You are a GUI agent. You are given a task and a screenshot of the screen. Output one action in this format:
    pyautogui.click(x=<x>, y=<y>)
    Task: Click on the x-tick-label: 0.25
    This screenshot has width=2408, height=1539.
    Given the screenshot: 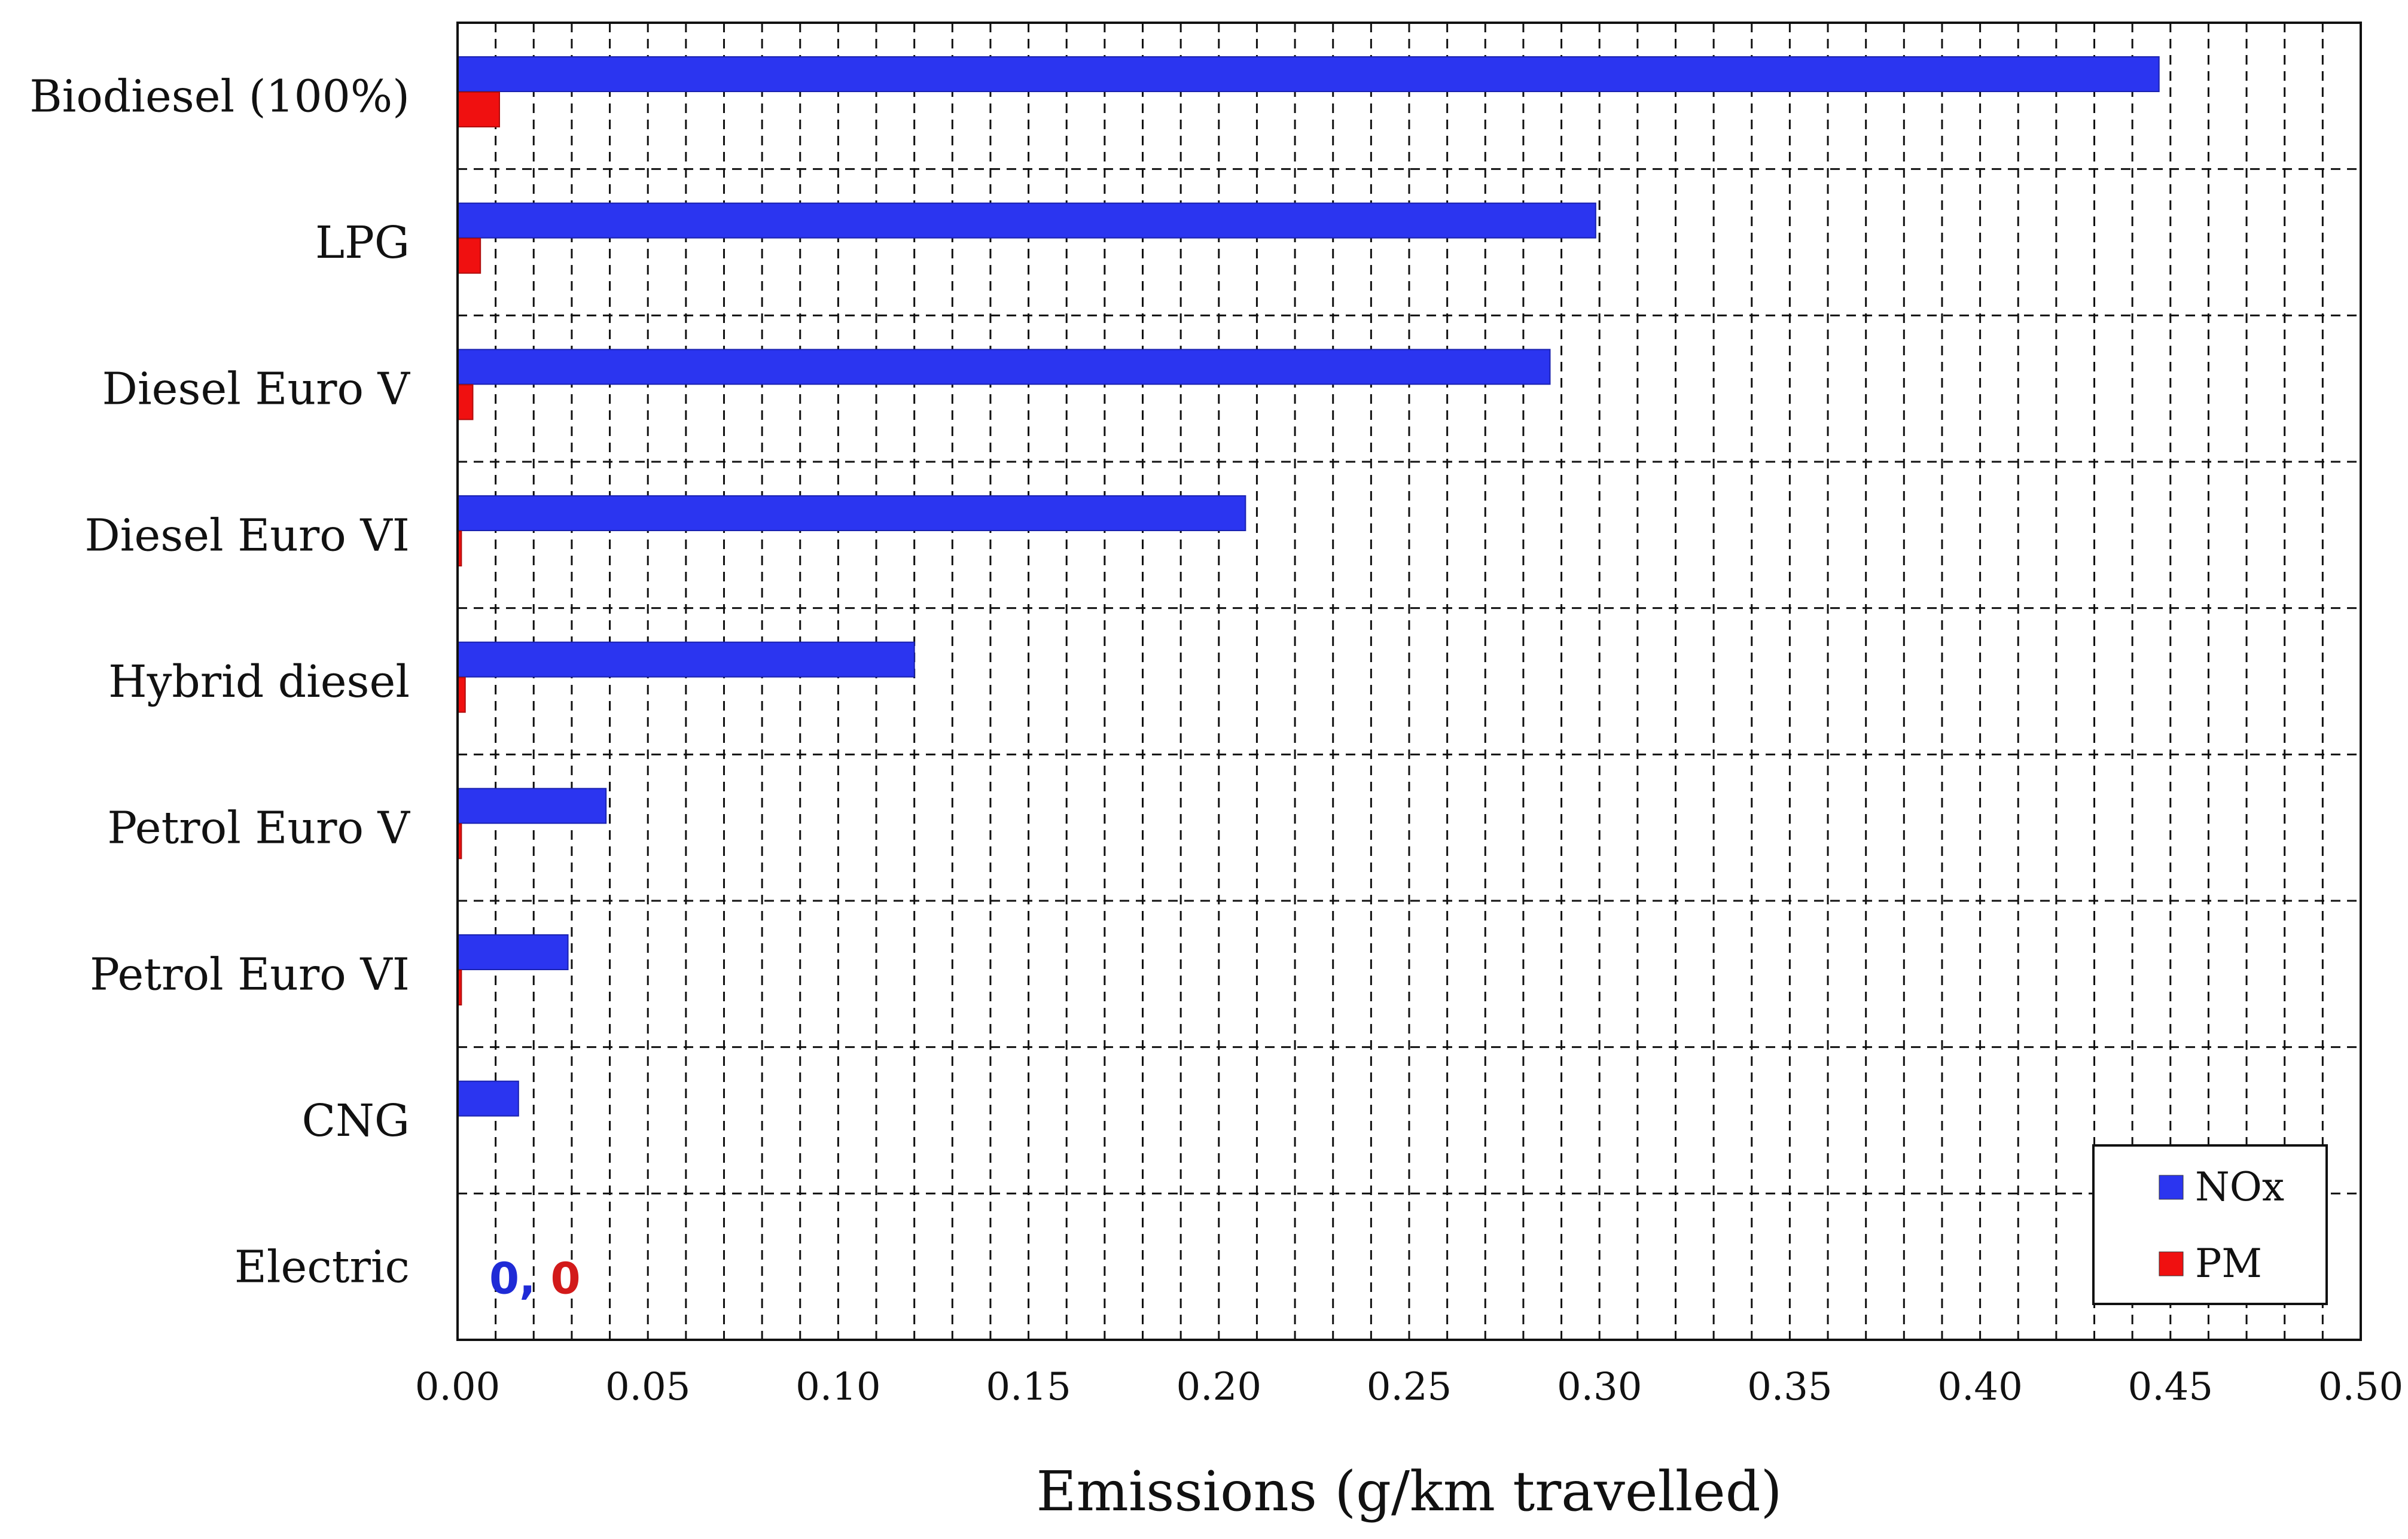 What is the action you would take?
    pyautogui.click(x=1409, y=1387)
    